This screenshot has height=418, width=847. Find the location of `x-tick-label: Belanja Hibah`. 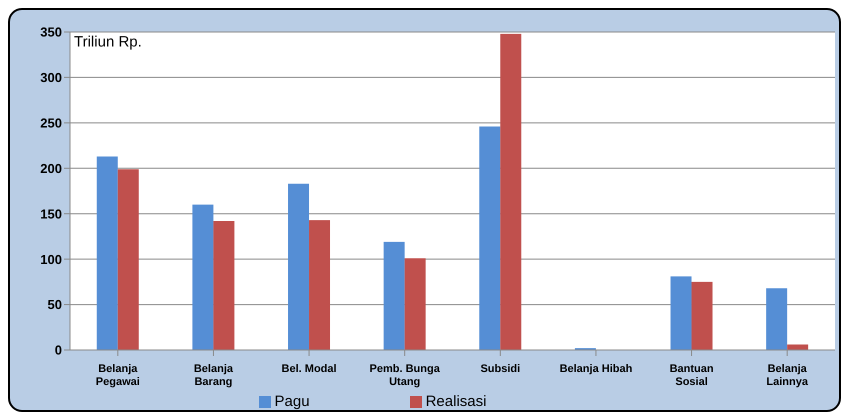

x-tick-label: Belanja Hibah is located at coordinates (596, 369).